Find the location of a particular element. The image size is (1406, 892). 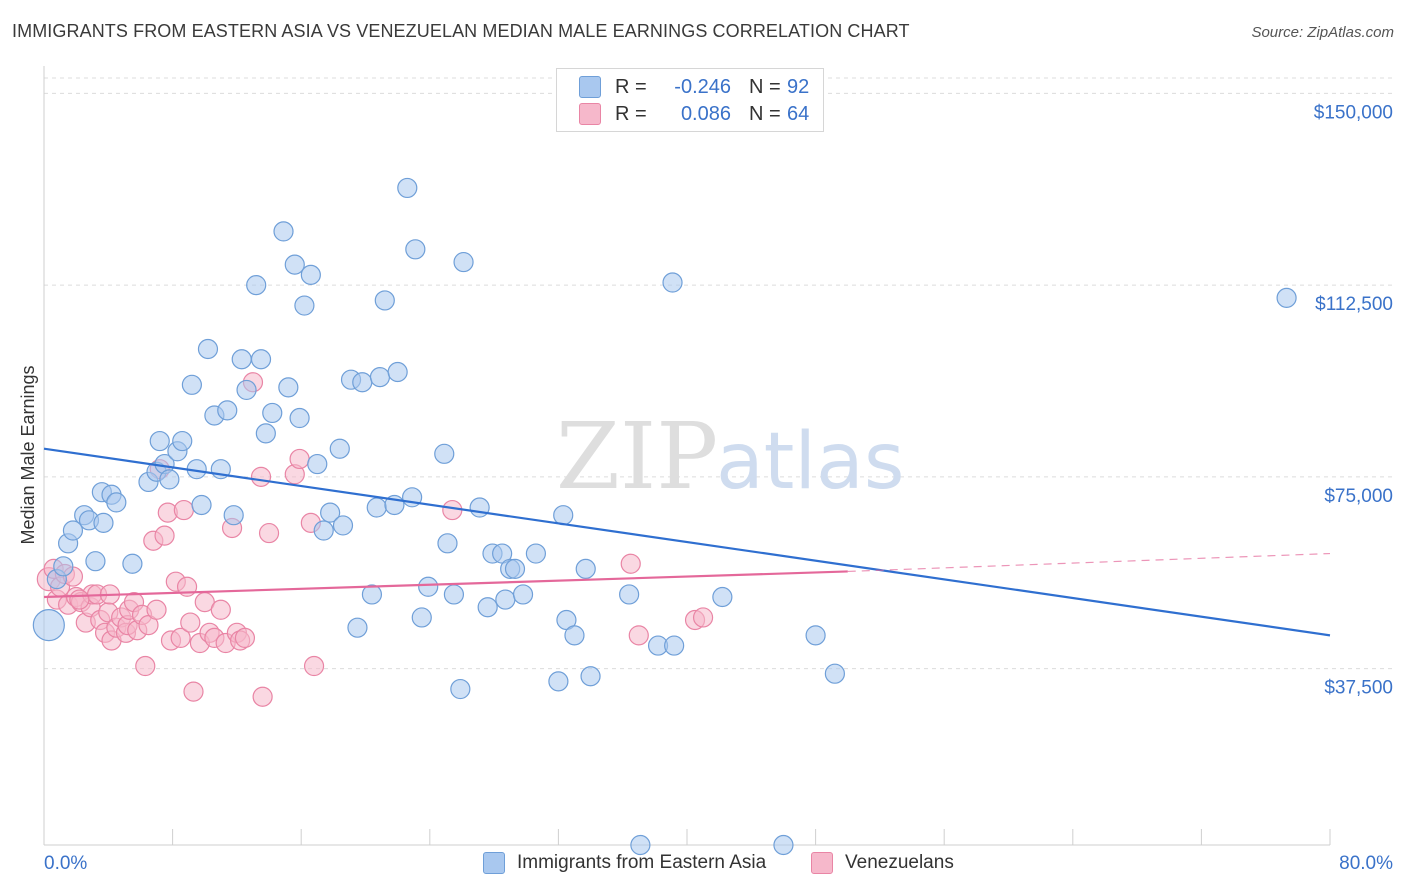

trend-line-venezuelans-extension is located at coordinates (1089, 562).